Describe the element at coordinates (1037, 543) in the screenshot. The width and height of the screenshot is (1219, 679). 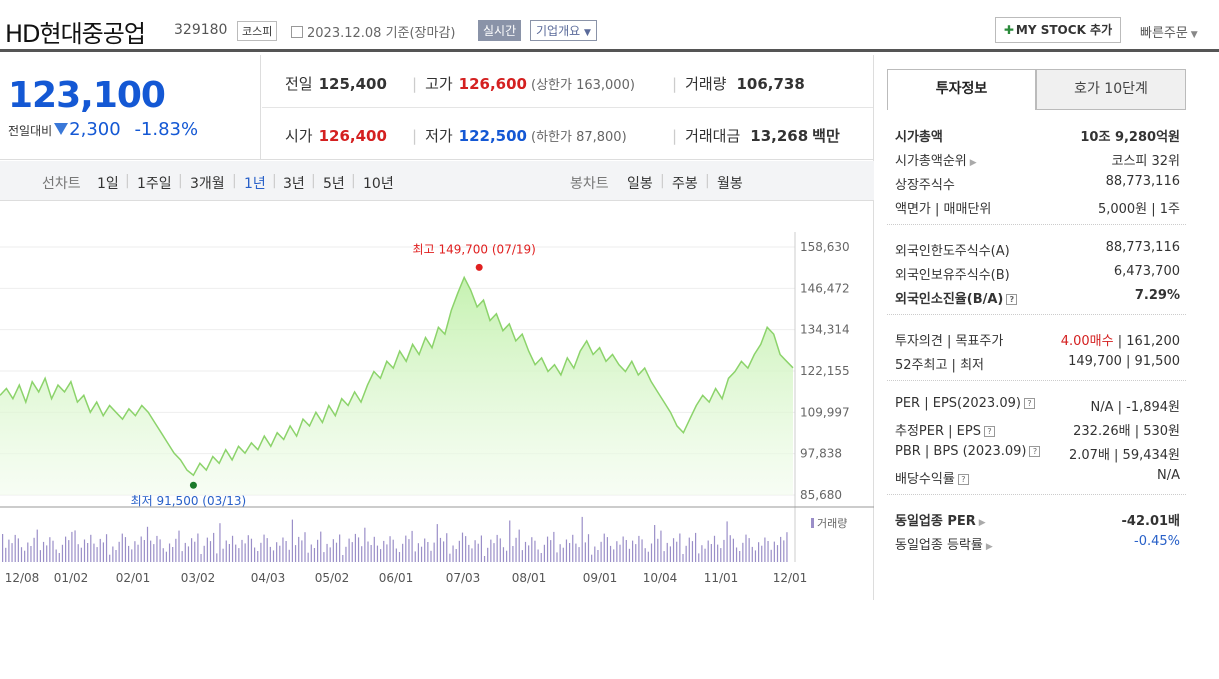
I see `invest-row: 동일업종 등락률 ▶ -0.45%` at that location.